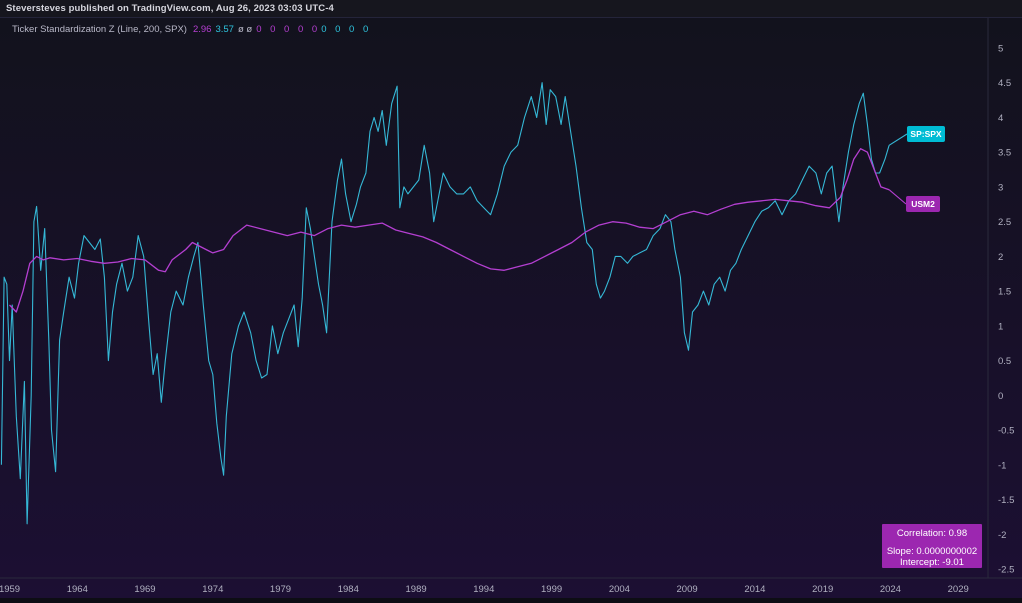  I want to click on indicator-zeros-cyan: 0 0 0 0, so click(346, 29).